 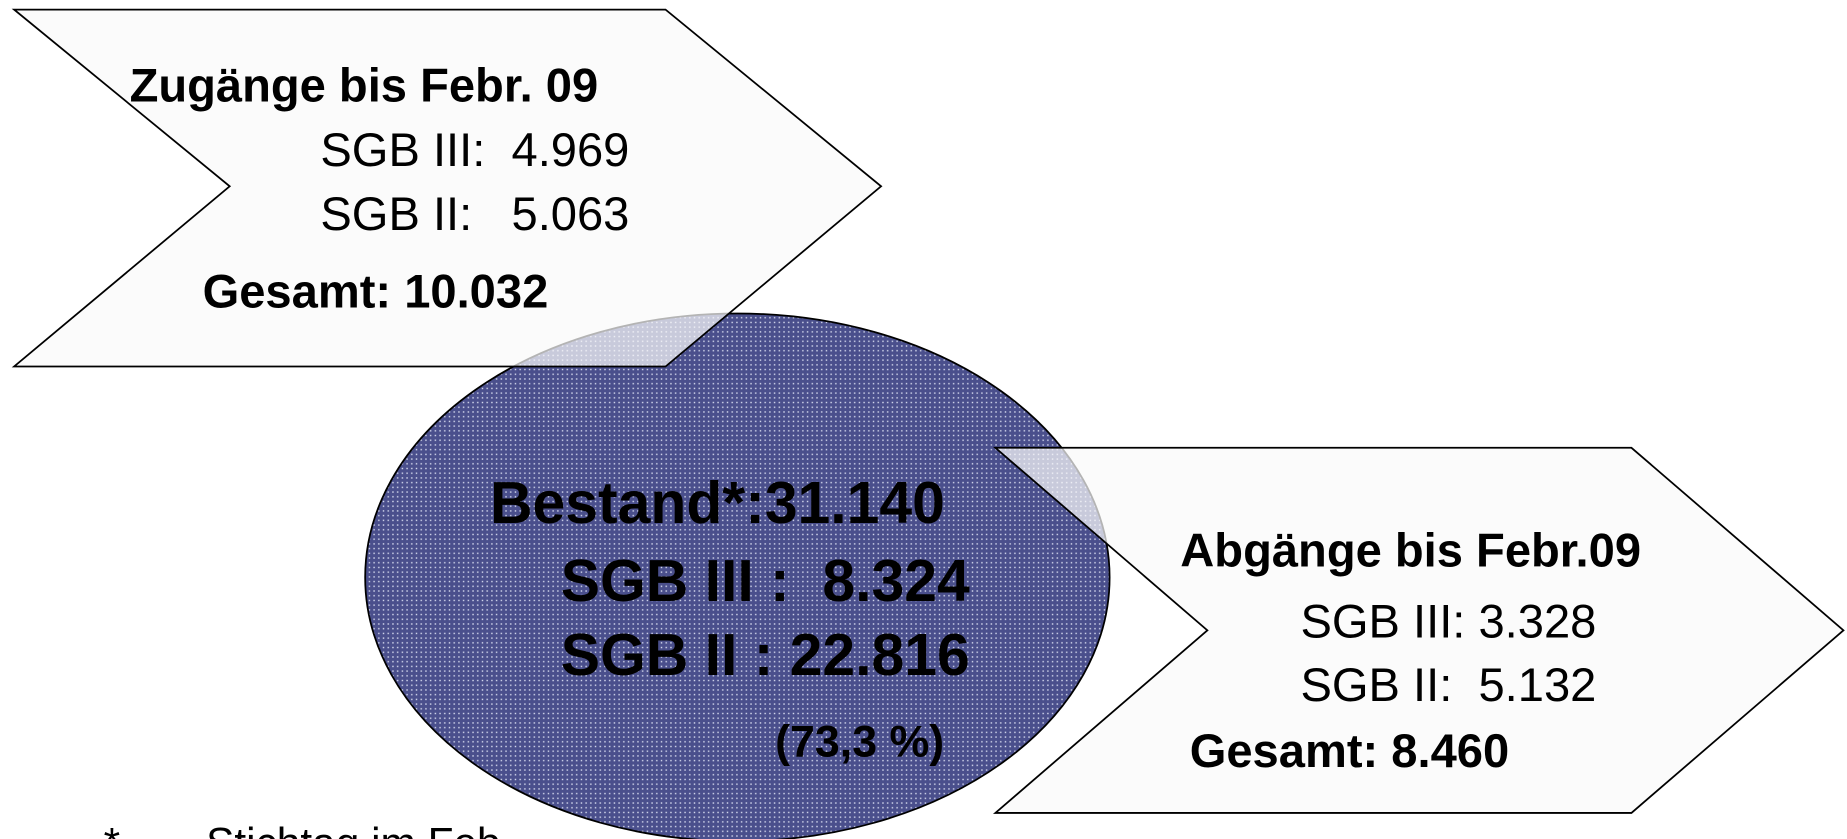 What do you see at coordinates (765, 655) in the screenshot?
I see `stock-line: SGB II : 22.816` at bounding box center [765, 655].